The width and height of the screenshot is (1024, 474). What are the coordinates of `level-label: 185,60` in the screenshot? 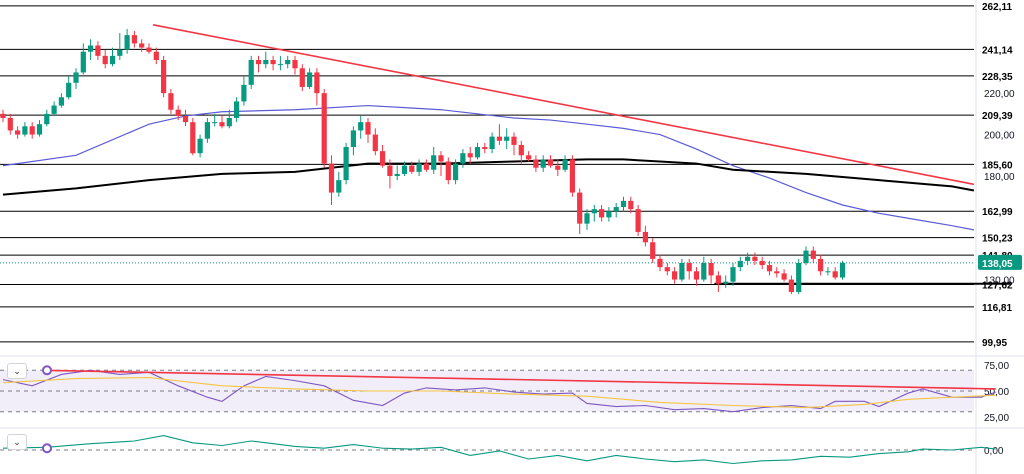 It's located at (1000, 164).